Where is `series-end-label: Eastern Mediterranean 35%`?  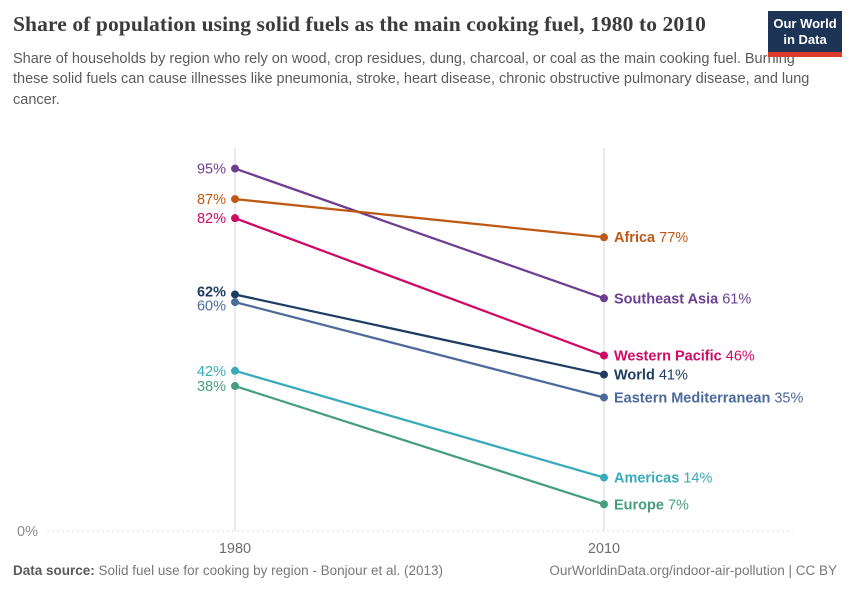 series-end-label: Eastern Mediterranean 35% is located at coordinates (709, 398).